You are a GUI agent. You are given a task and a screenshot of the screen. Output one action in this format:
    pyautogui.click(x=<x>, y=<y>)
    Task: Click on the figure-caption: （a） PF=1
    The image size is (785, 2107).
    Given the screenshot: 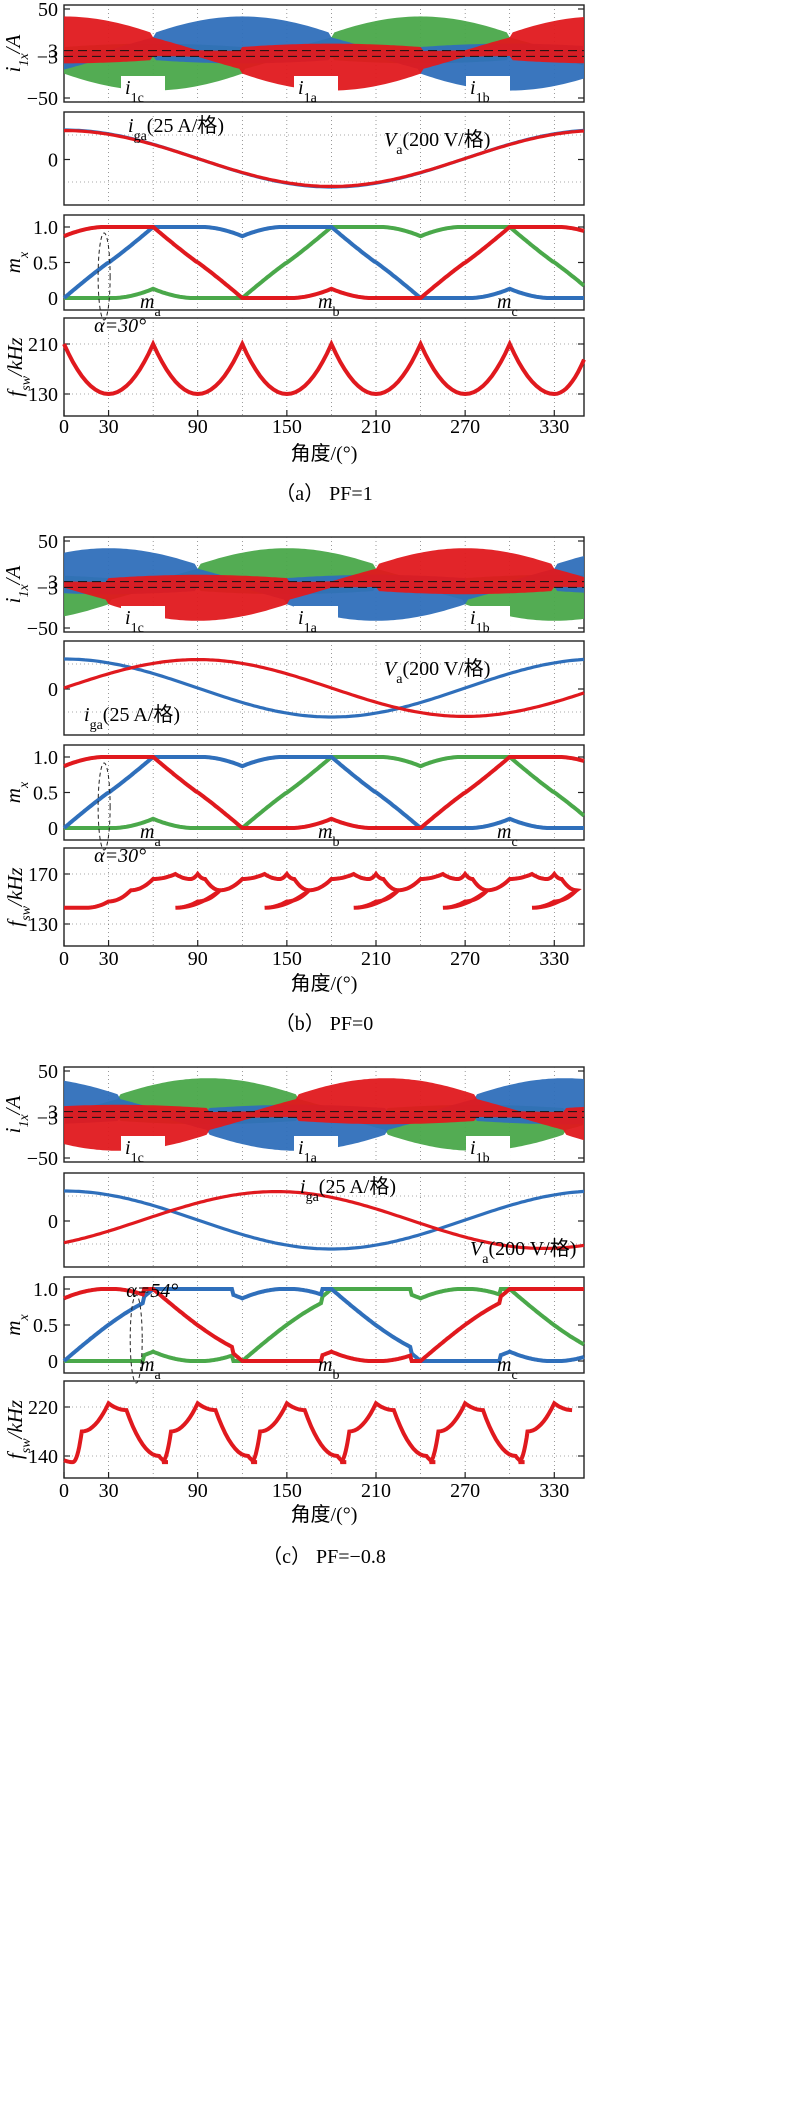 What is the action you would take?
    pyautogui.click(x=323, y=493)
    